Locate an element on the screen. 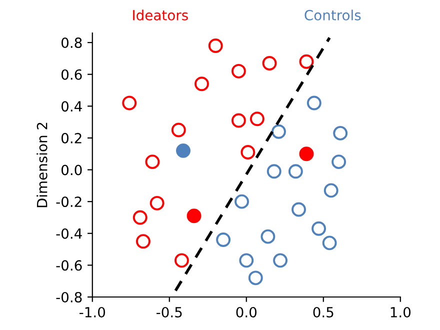  y-tick-label: 0.2 is located at coordinates (72, 138).